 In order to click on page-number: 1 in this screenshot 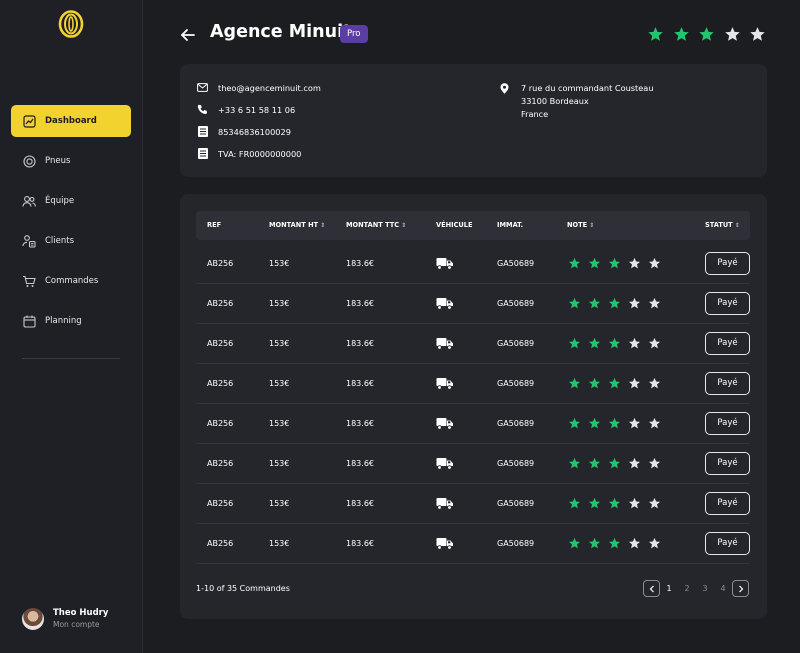, I will do `click(669, 588)`.